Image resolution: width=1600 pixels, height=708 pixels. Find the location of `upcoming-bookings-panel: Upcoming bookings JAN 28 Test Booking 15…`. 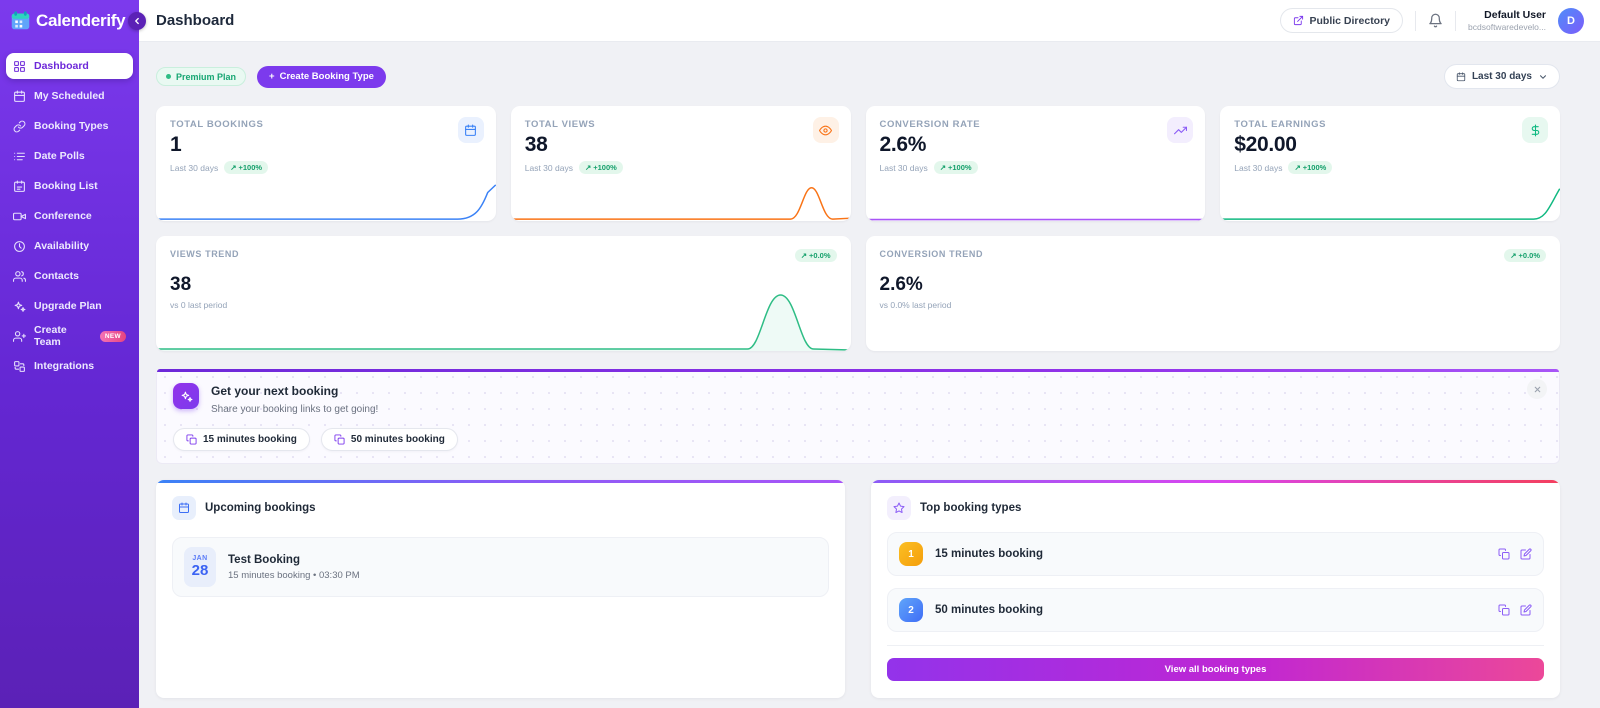

upcoming-bookings-panel: Upcoming bookings JAN 28 Test Booking 15… is located at coordinates (500, 589).